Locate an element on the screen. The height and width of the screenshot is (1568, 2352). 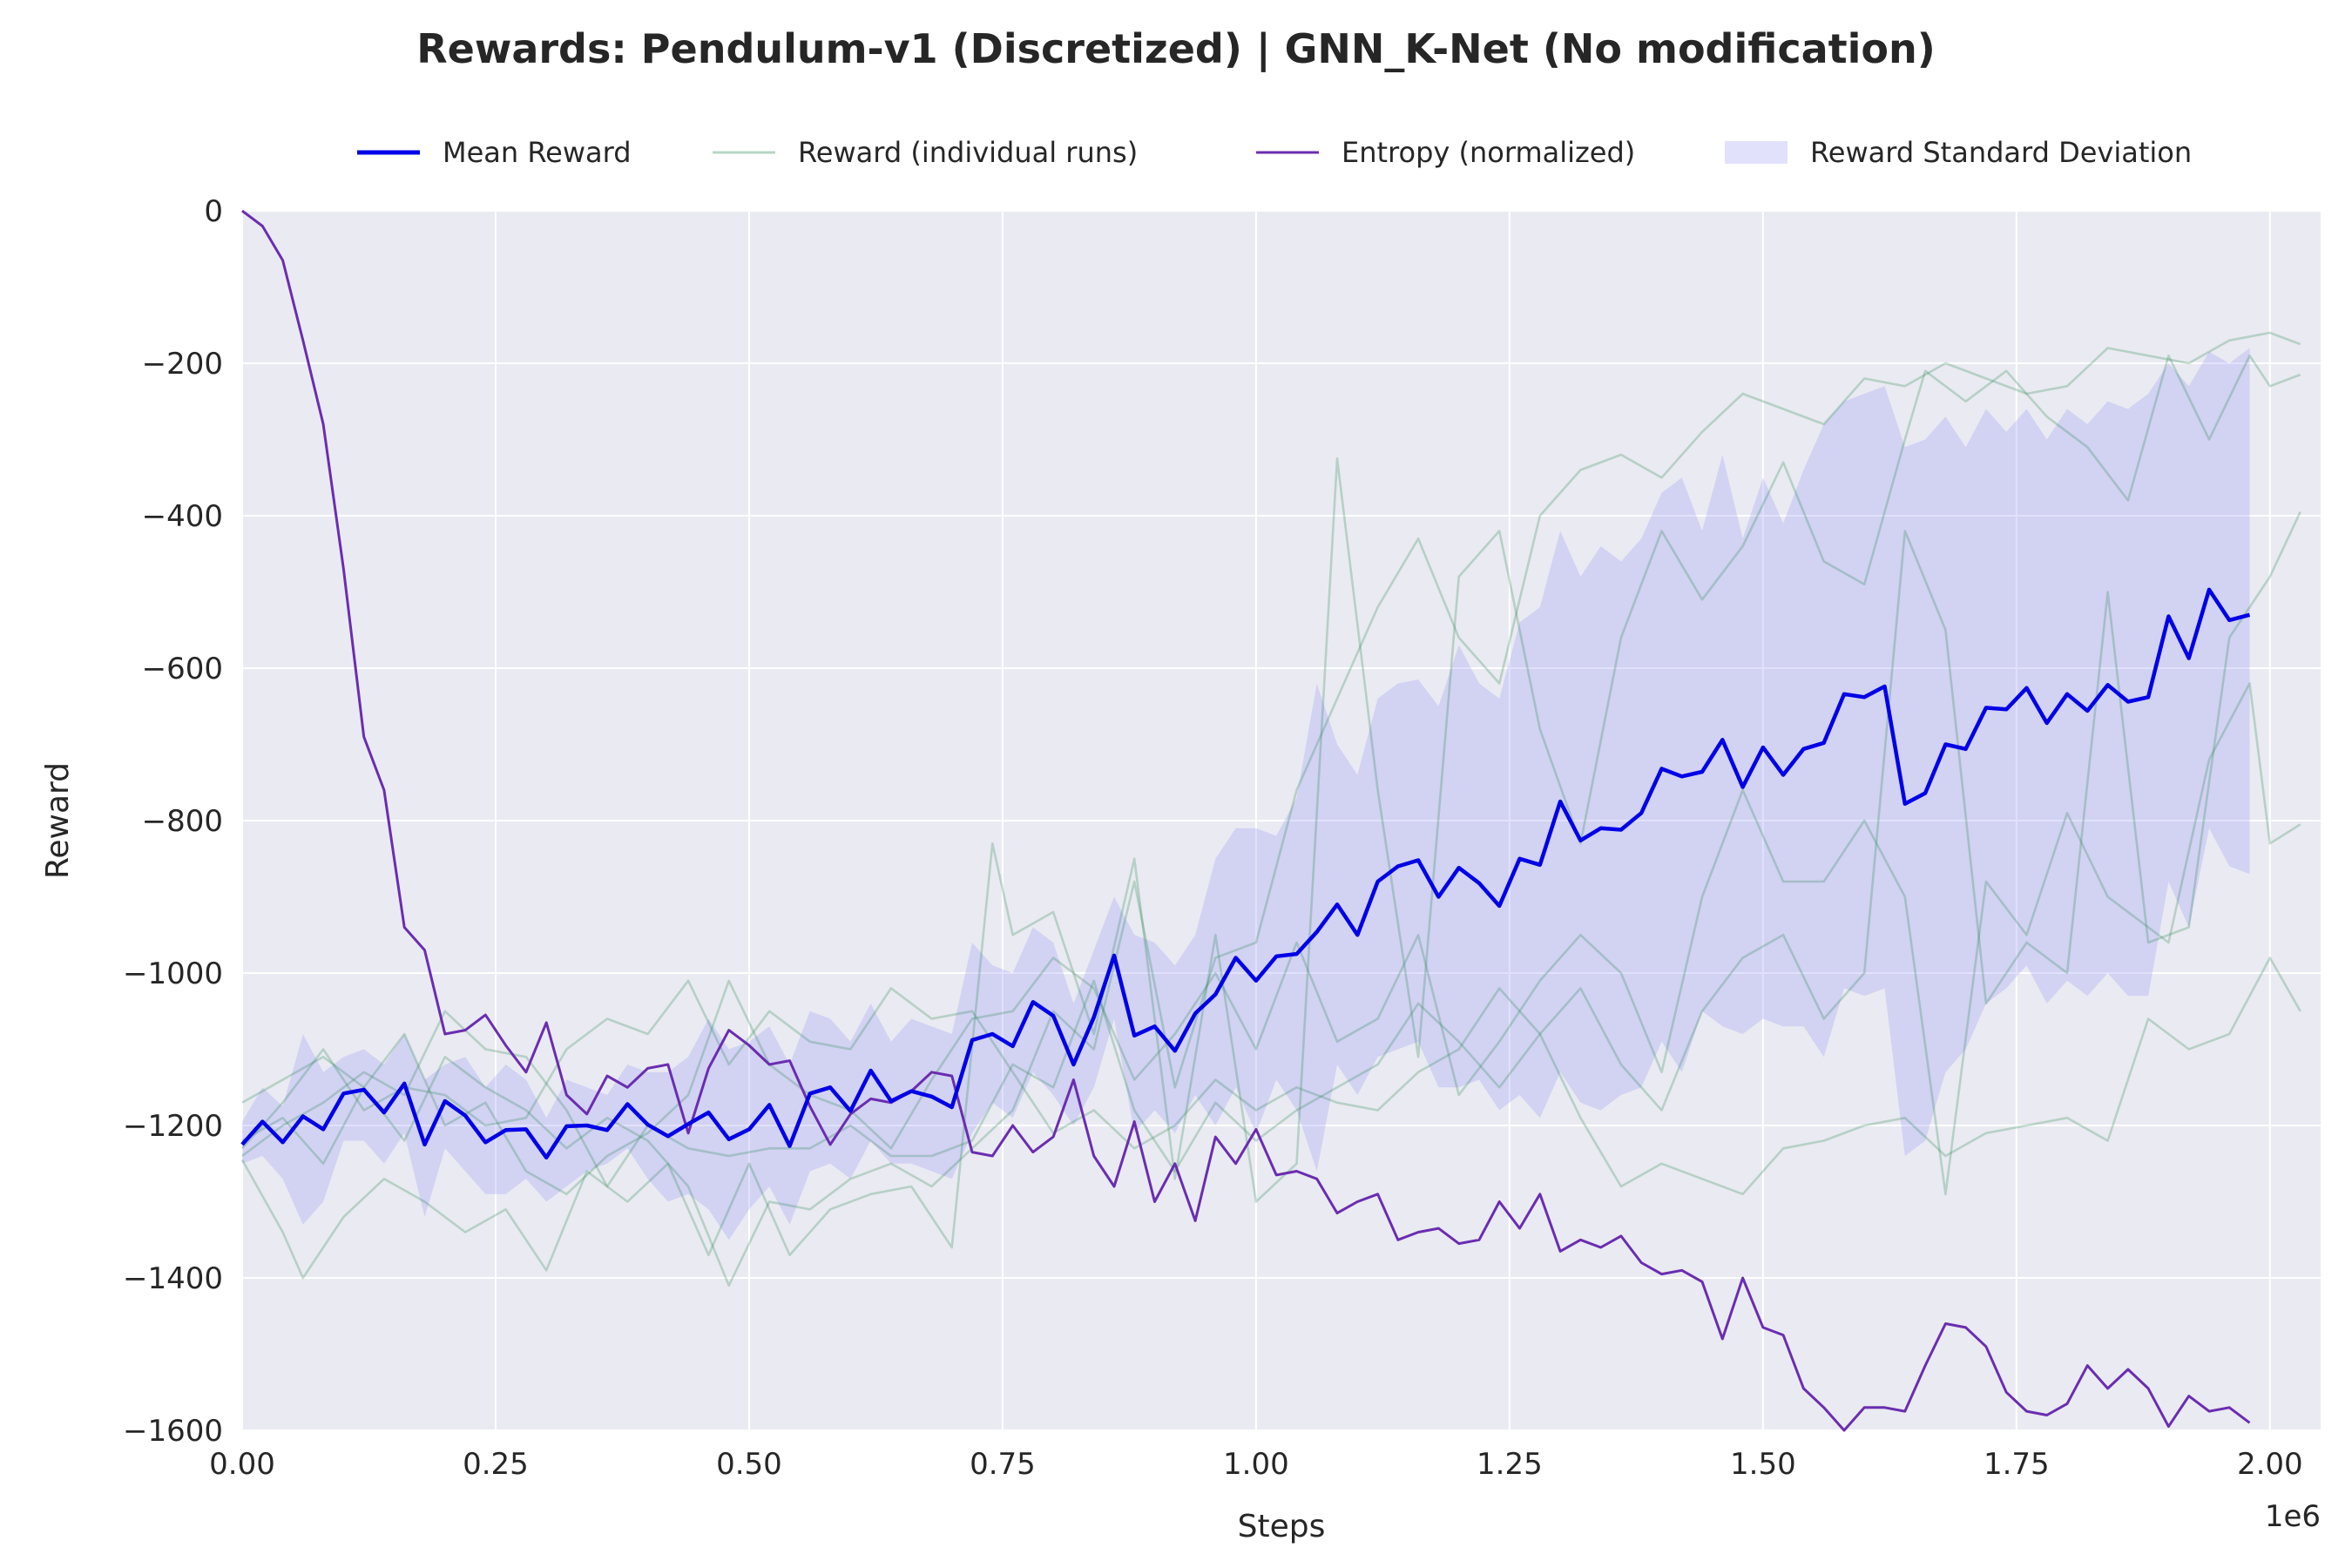
y-axis-label: Reward is located at coordinates (58, 820).